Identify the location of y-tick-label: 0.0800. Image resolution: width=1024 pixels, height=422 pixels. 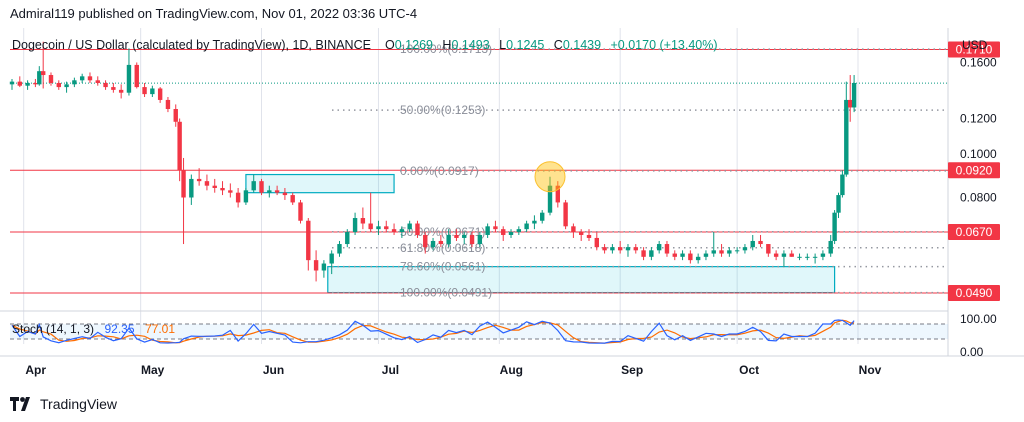
(978, 197).